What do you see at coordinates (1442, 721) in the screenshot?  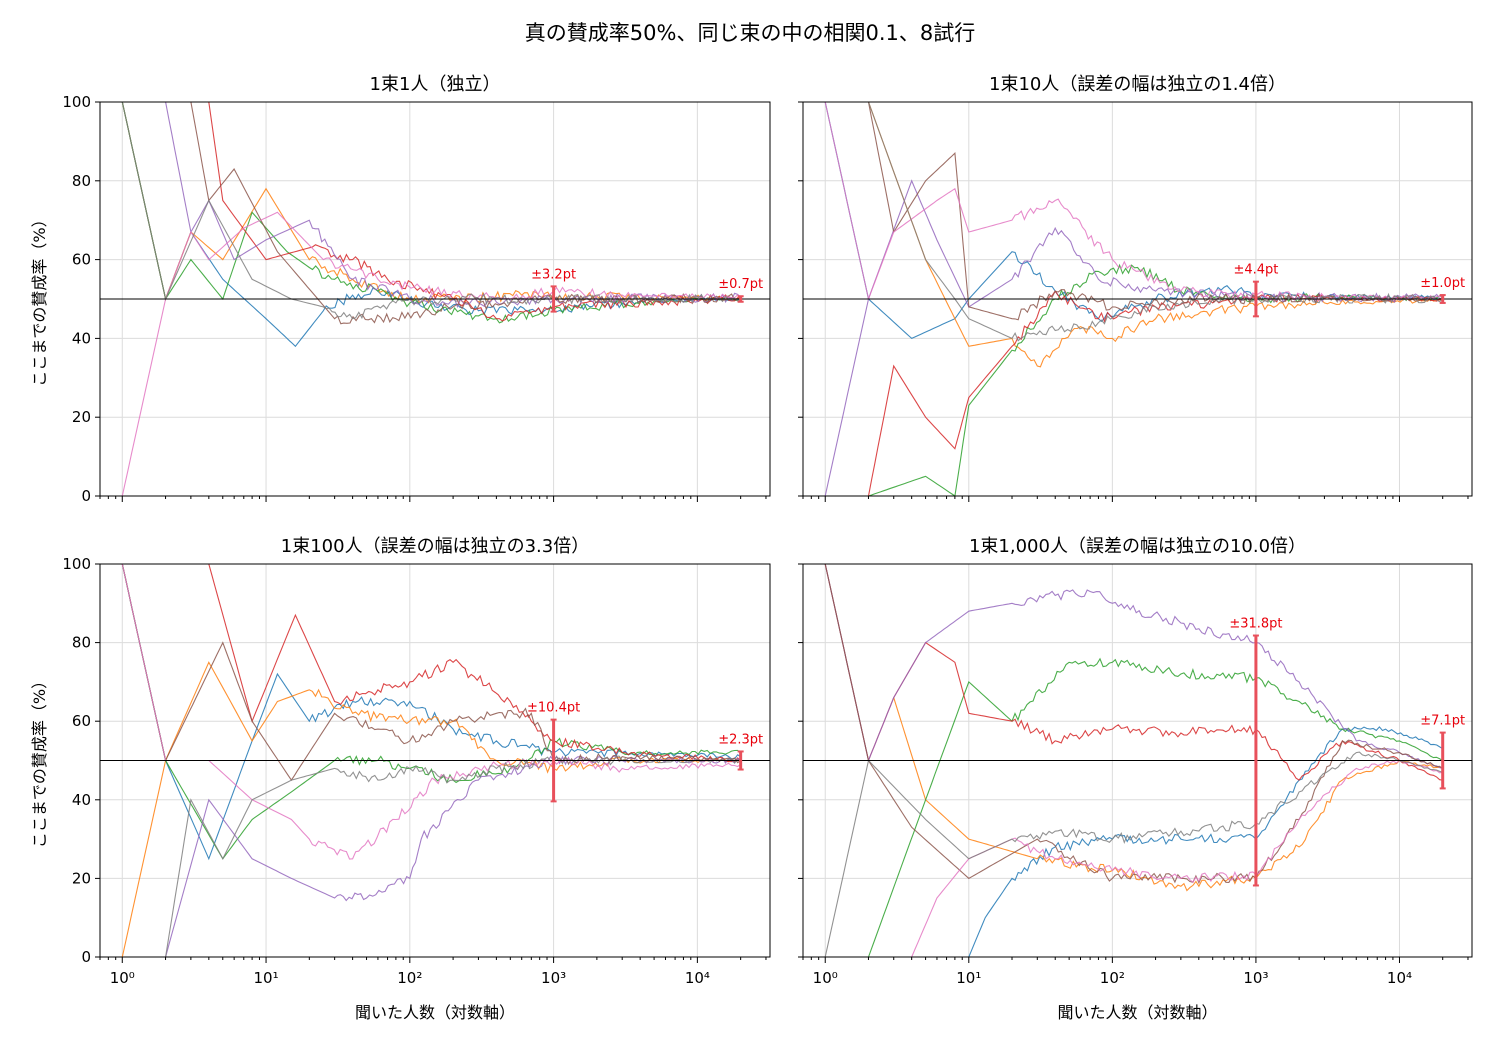 I see `error-annotation: ±7.1pt` at bounding box center [1442, 721].